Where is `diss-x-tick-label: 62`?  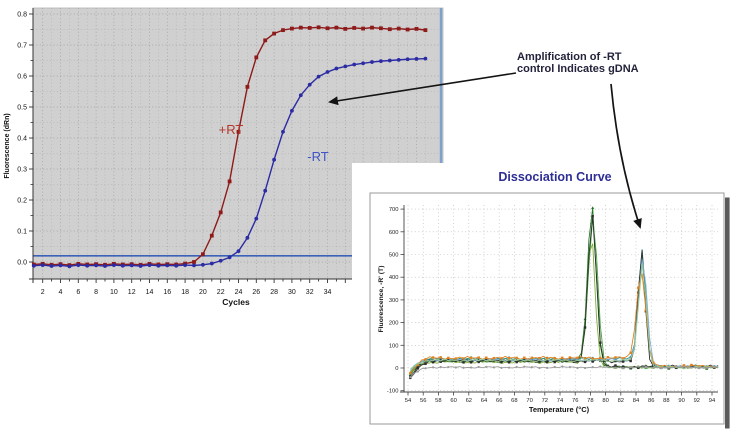
diss-x-tick-label: 62 is located at coordinates (469, 401).